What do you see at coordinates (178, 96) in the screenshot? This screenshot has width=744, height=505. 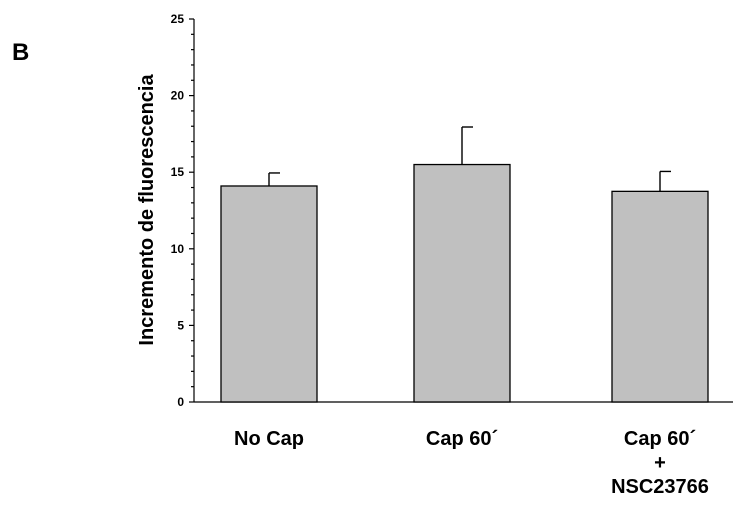 I see `y-tick-label: 20` at bounding box center [178, 96].